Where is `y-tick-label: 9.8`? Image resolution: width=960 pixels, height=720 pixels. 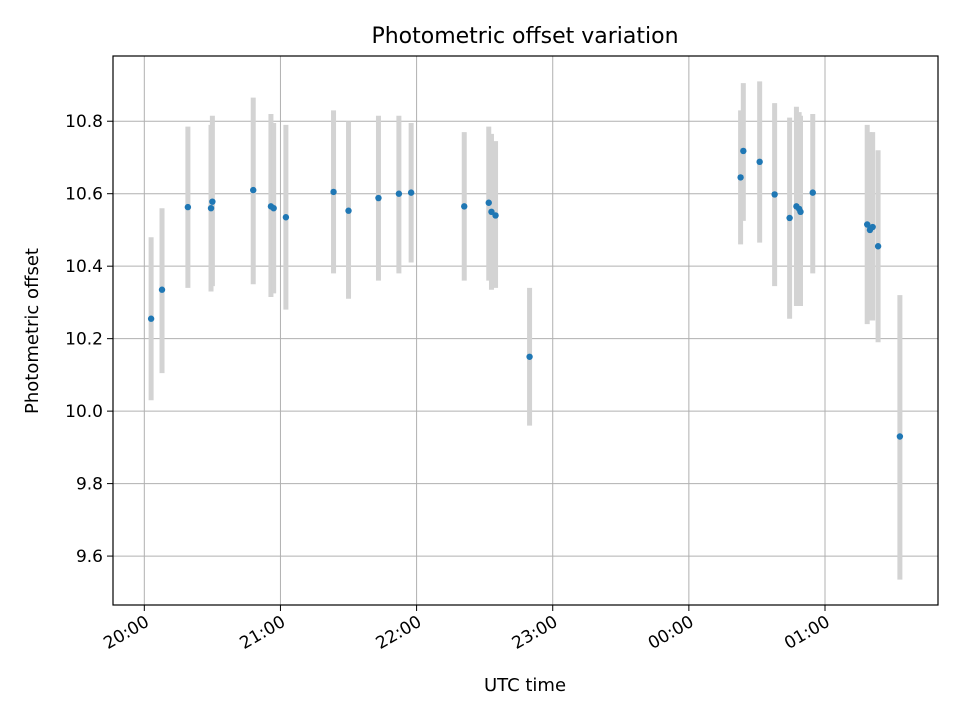 y-tick-label: 9.8 is located at coordinates (89, 485).